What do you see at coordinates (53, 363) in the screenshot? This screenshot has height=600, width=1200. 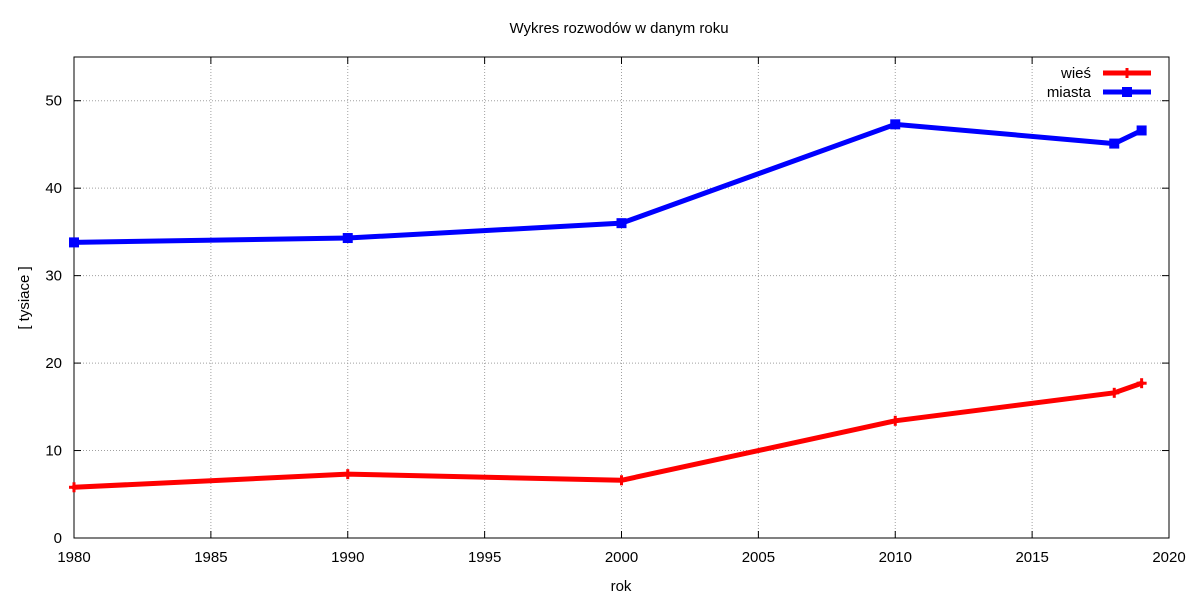 I see `y-tick-label: 20` at bounding box center [53, 363].